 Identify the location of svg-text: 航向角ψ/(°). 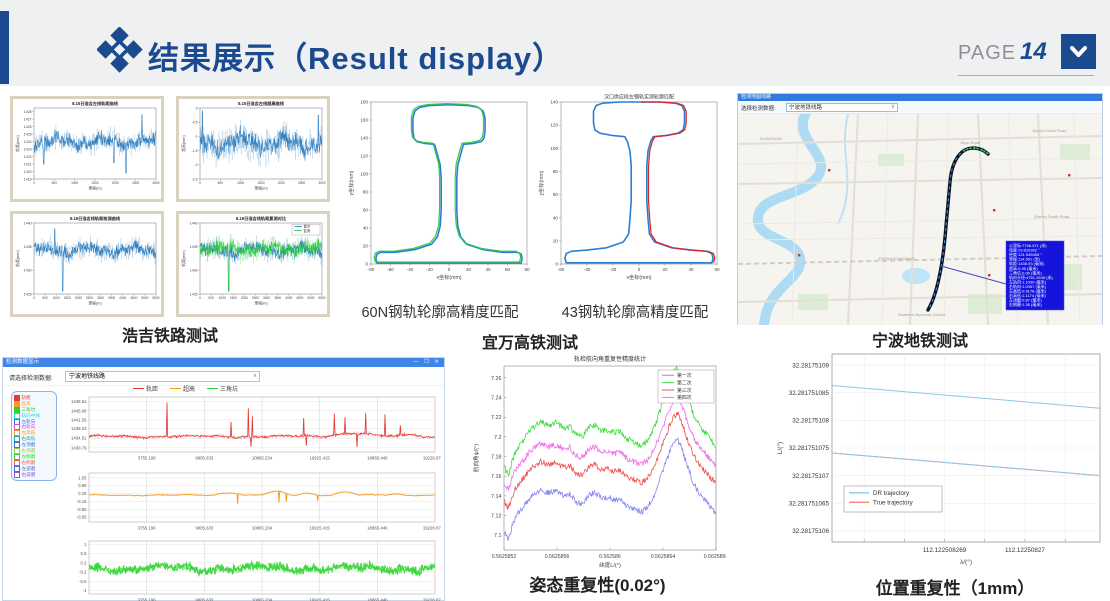
(476, 458).